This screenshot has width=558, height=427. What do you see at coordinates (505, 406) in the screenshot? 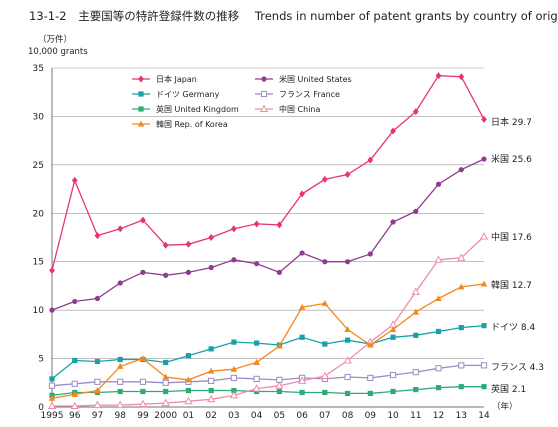
I see `x-axis-label: （年）` at bounding box center [505, 406].